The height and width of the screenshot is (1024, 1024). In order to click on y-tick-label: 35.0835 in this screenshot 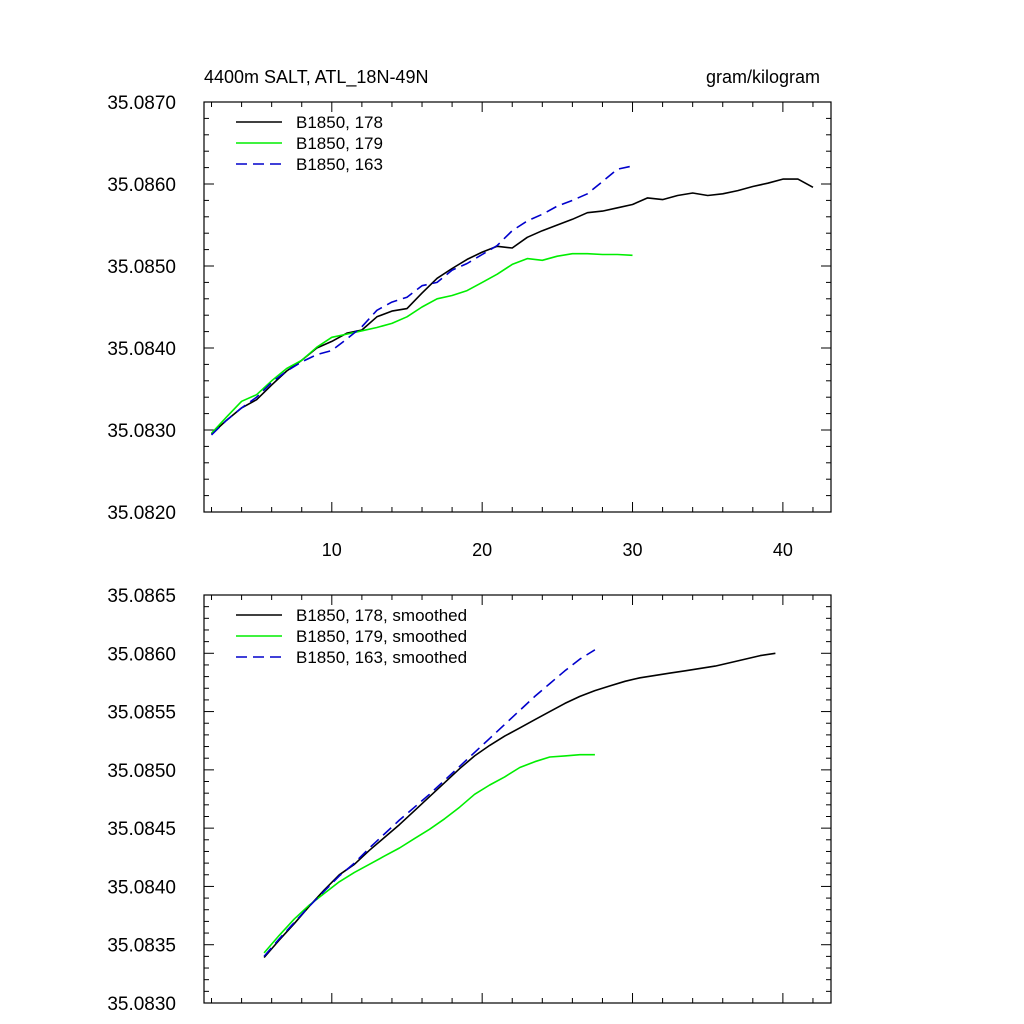, I will do `click(141, 946)`.